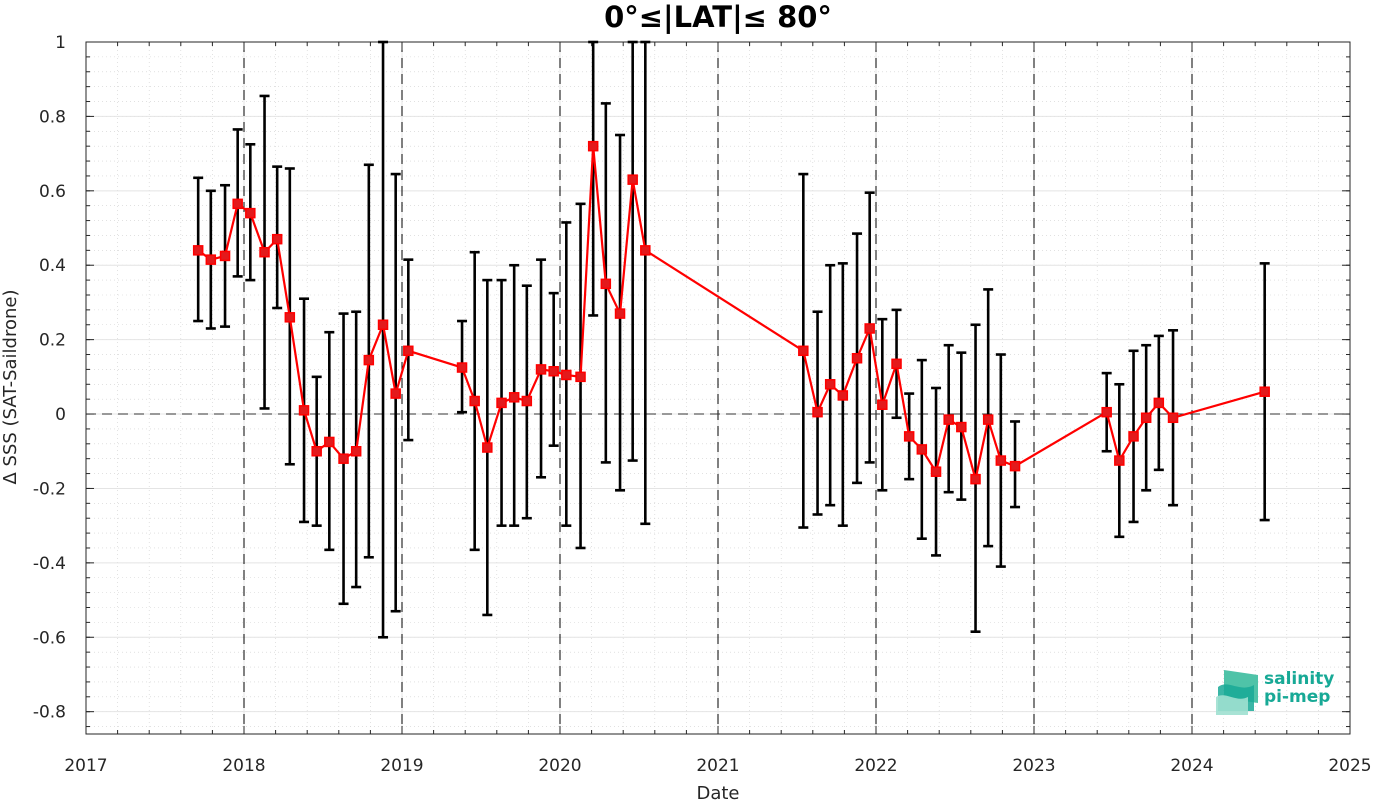  What do you see at coordinates (10, 387) in the screenshot?
I see `y-axis-label: Δ SSS (SAT-Saildrone)` at bounding box center [10, 387].